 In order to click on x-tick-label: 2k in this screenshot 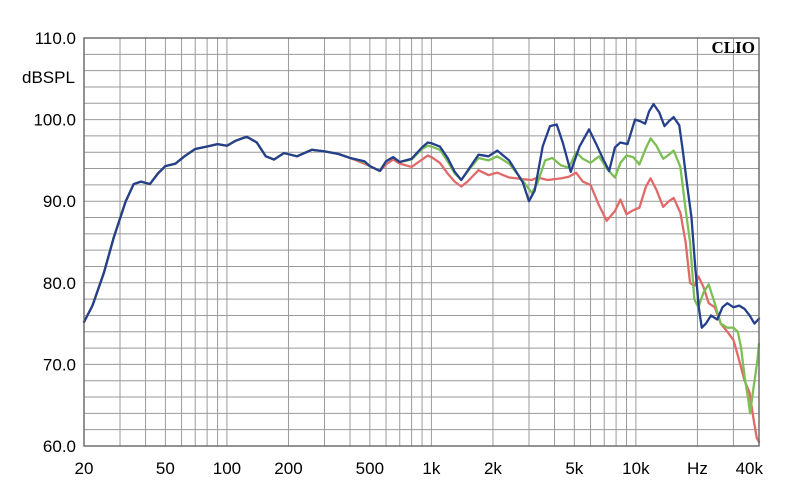, I will do `click(493, 468)`.